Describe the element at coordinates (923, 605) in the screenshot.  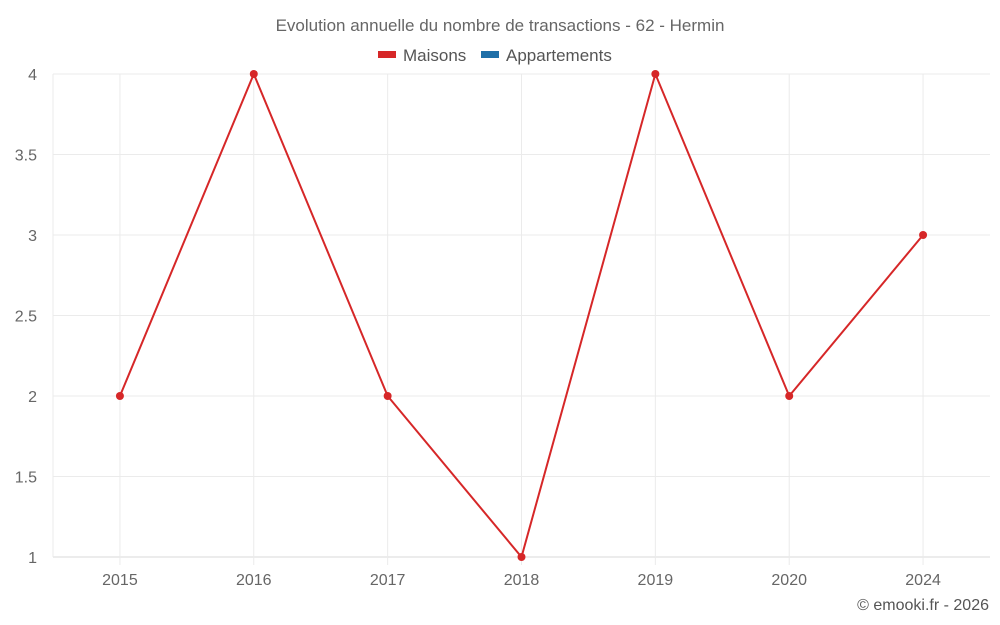
I see `credit-text: © emooki.fr - 2026` at that location.